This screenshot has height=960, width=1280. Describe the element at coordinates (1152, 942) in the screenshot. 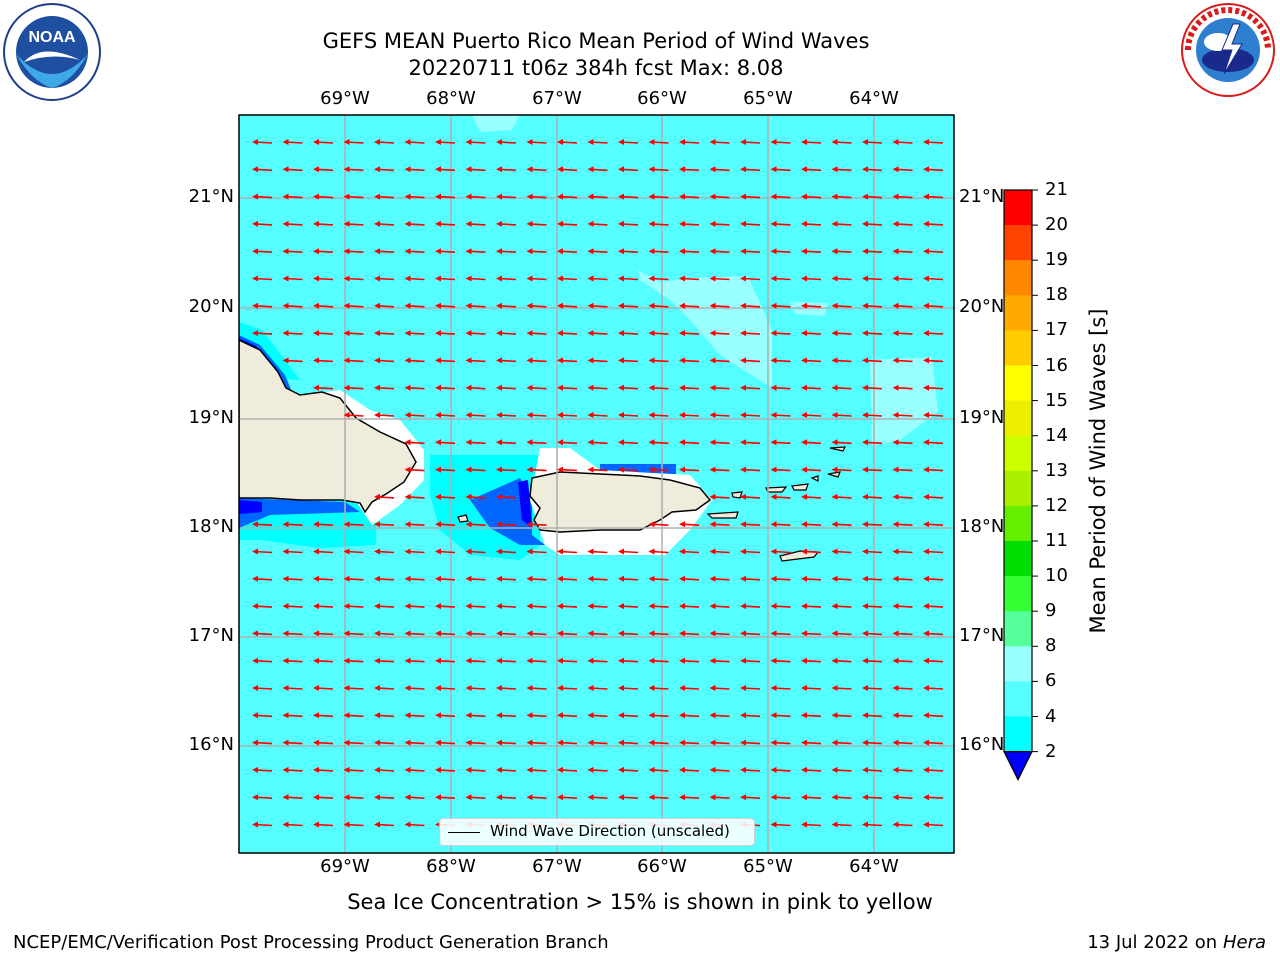

I see `footer-date-text: 13 Jul 2022 on` at that location.